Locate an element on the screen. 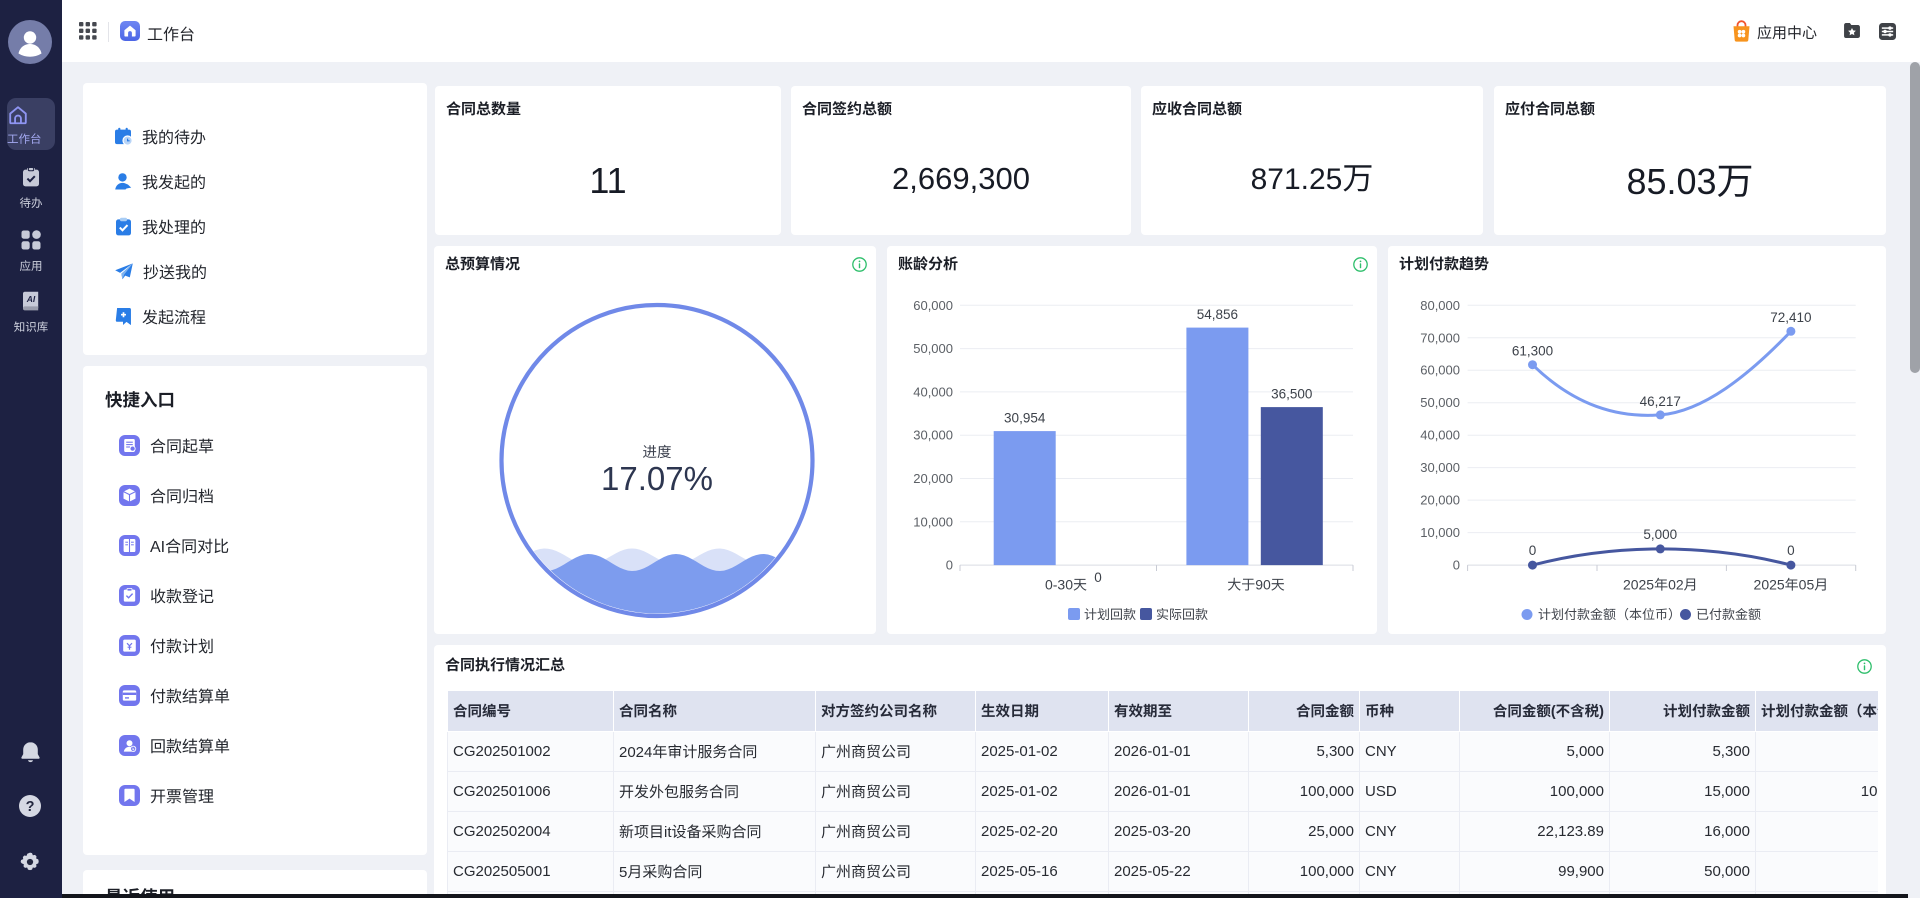  svg-text: 36,500 is located at coordinates (1291, 394).